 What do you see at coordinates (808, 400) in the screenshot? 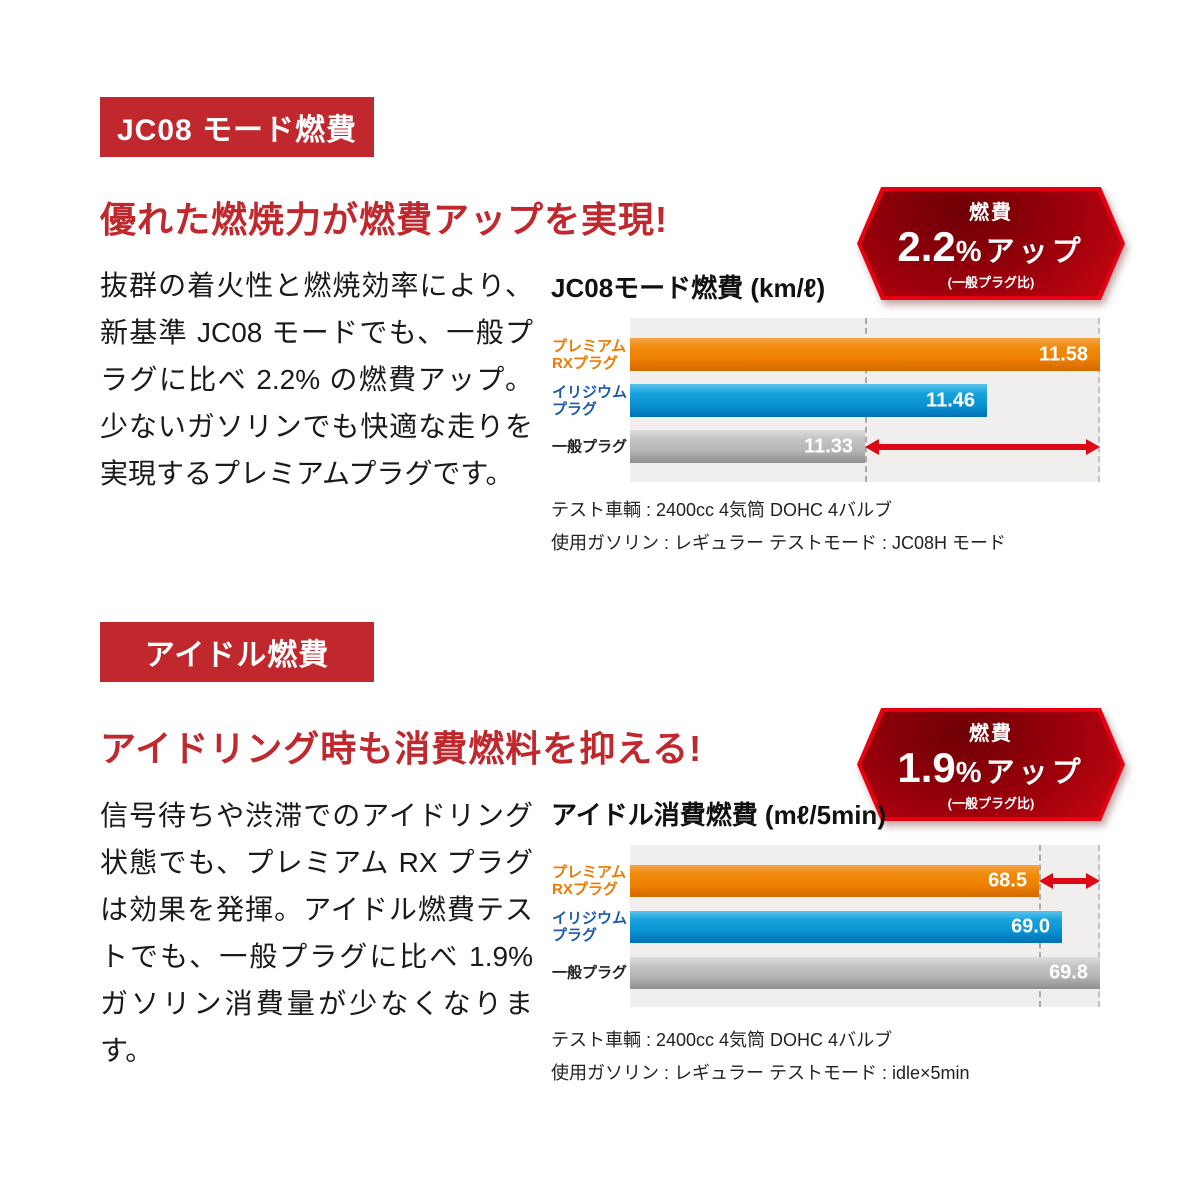
I see `bar-iridium-plug: 11.46` at bounding box center [808, 400].